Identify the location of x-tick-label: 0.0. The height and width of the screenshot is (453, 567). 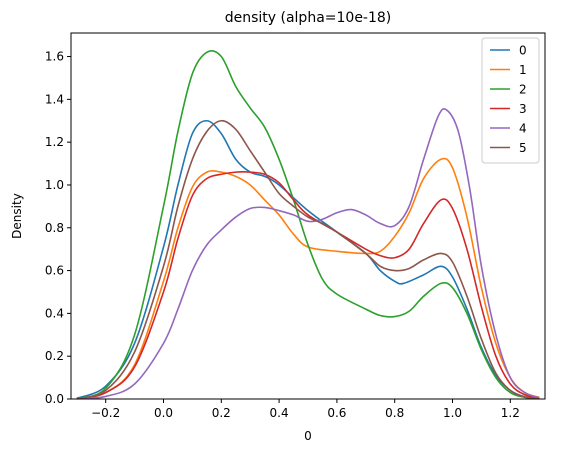
(163, 413).